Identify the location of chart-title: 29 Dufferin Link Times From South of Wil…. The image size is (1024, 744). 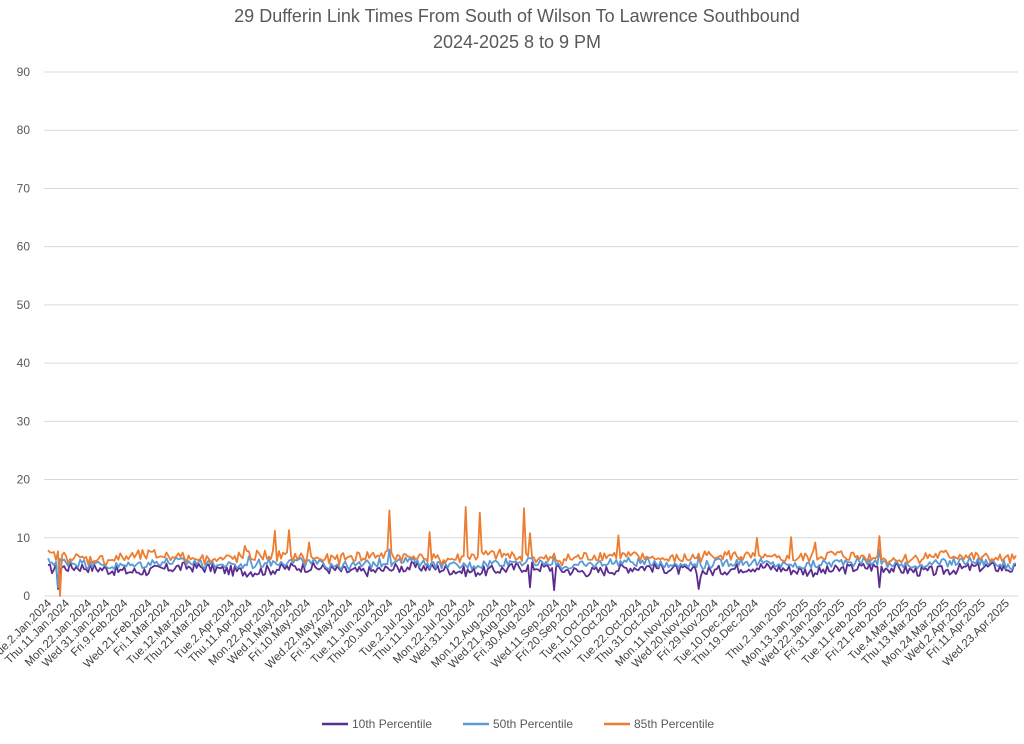
(517, 16).